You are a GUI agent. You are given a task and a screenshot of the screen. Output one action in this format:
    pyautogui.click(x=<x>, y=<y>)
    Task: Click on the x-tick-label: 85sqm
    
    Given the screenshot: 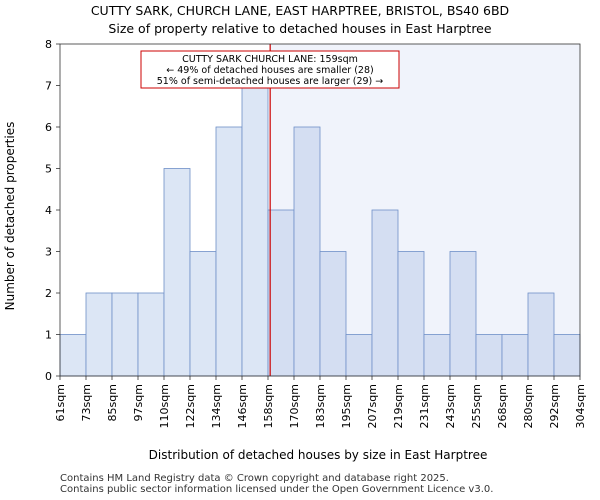 What is the action you would take?
    pyautogui.click(x=112, y=402)
    